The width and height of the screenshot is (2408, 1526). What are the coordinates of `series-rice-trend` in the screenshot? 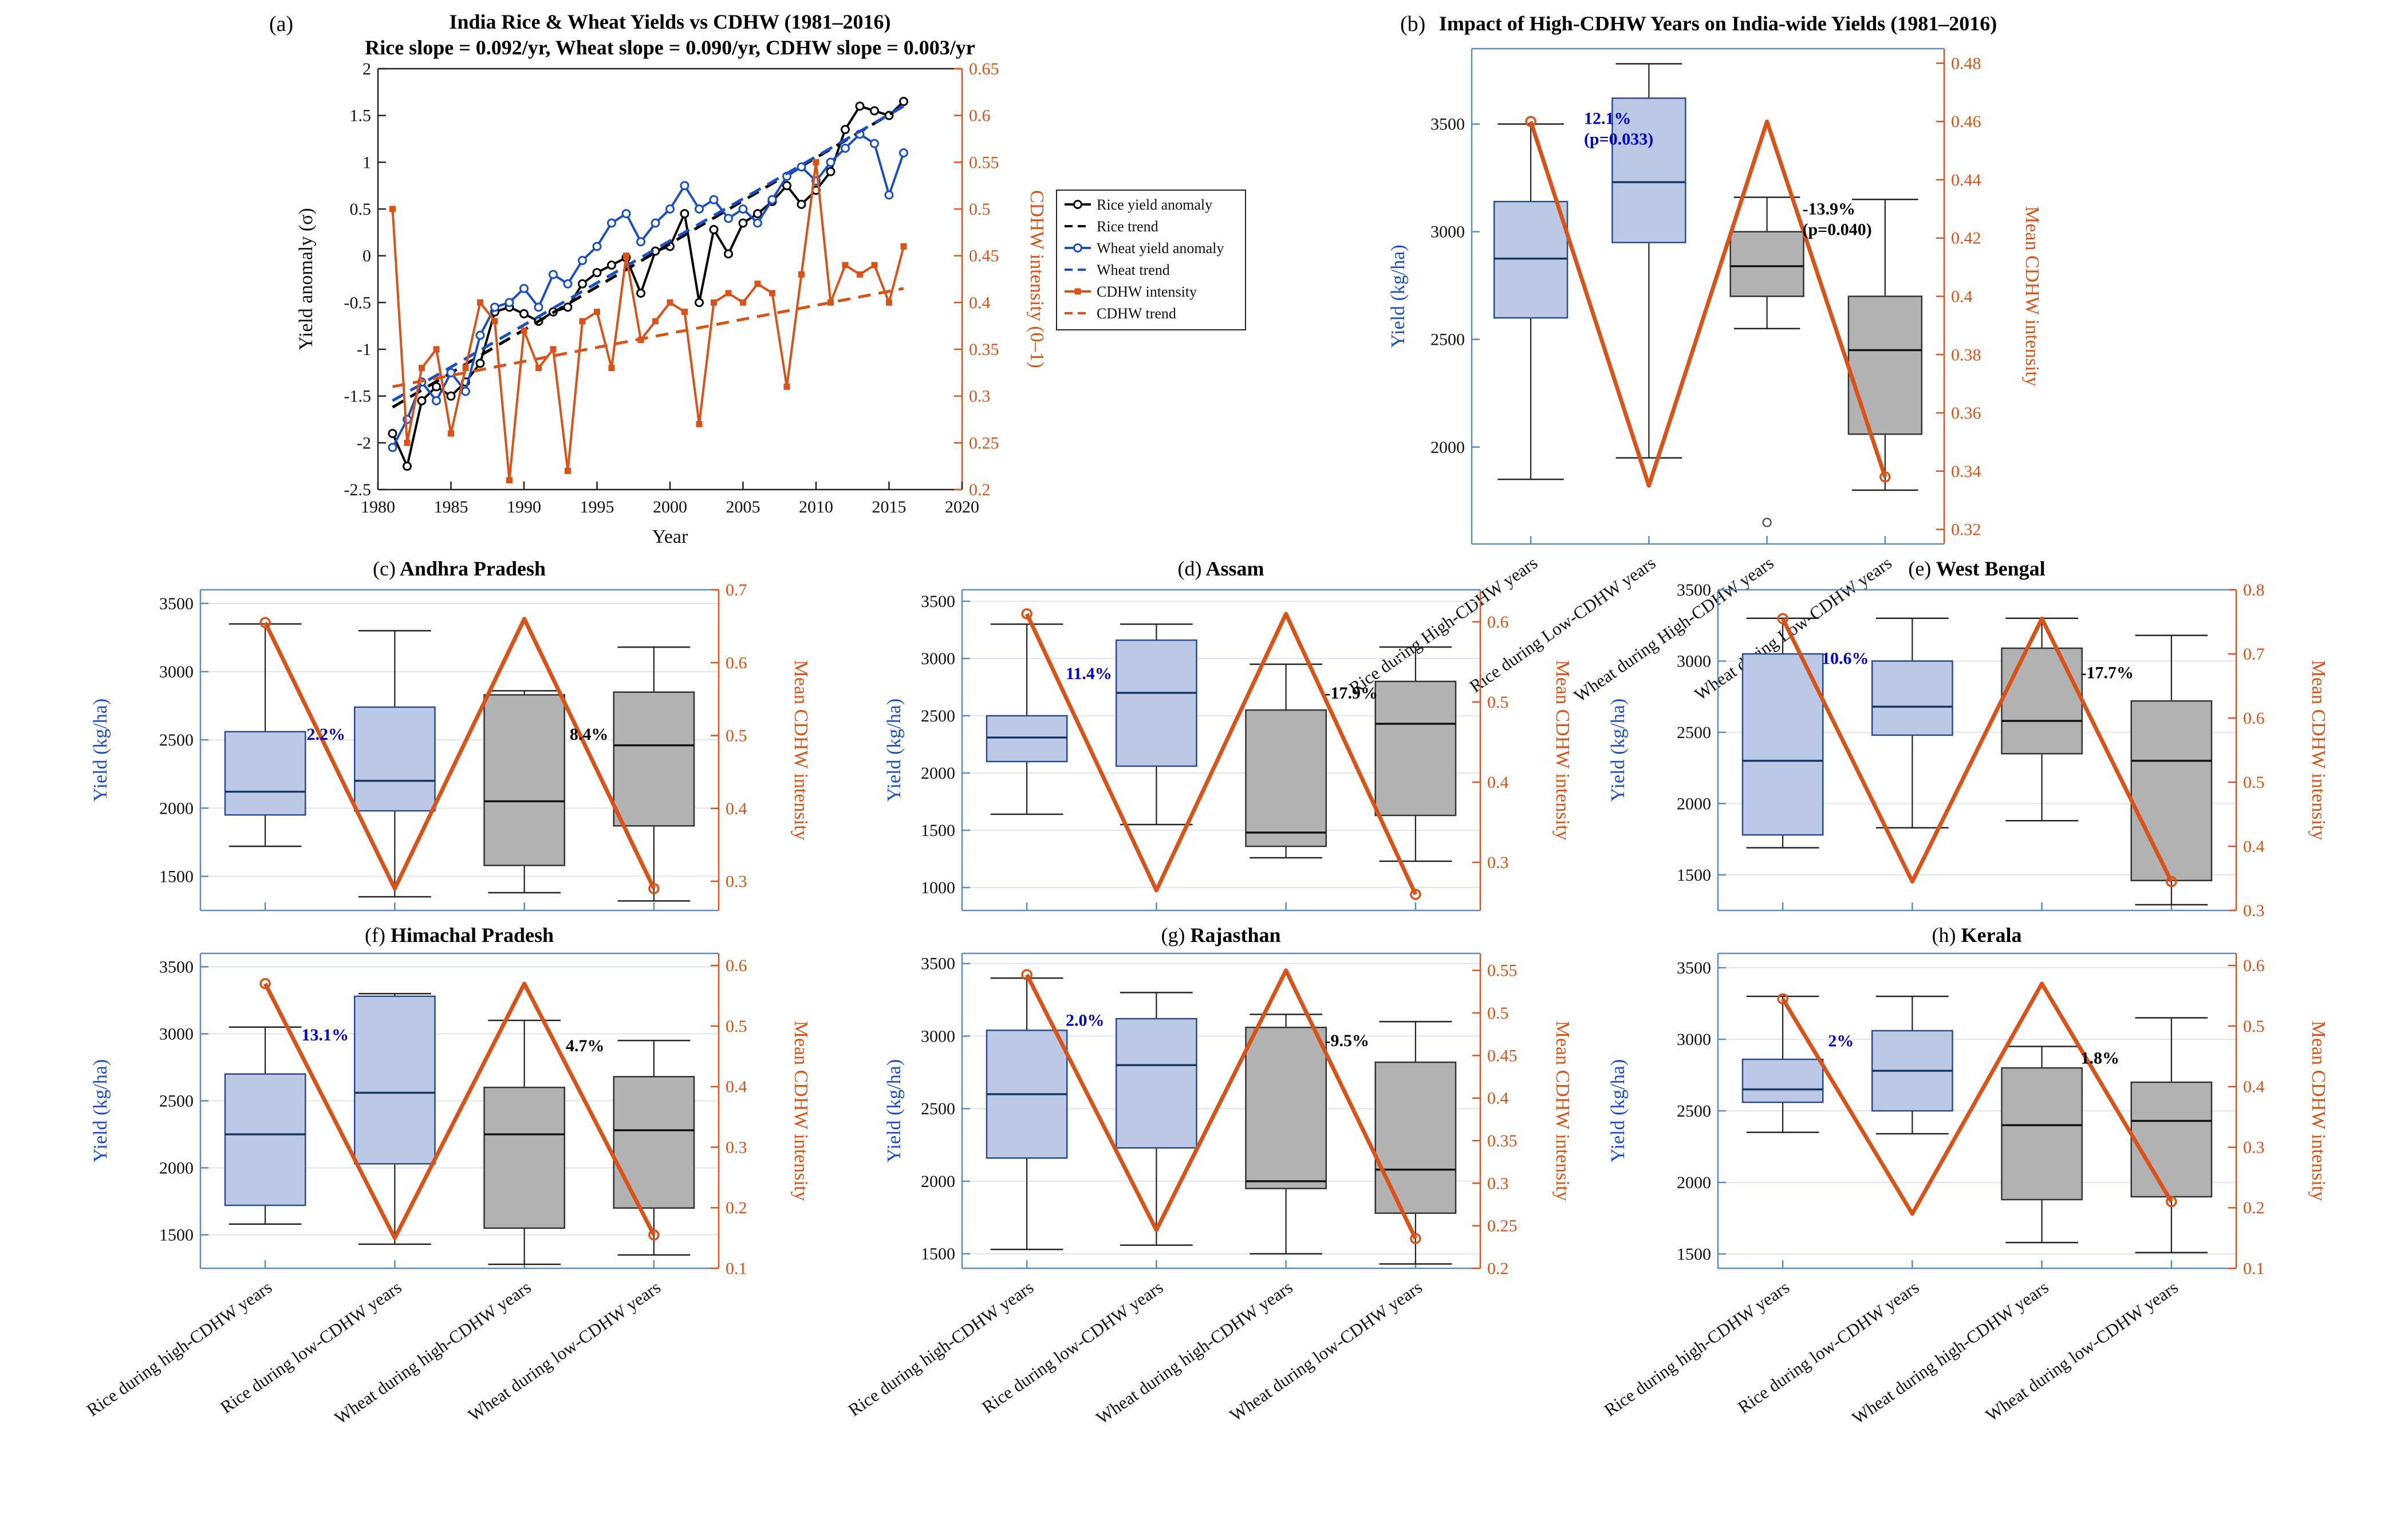 It's located at (648, 257).